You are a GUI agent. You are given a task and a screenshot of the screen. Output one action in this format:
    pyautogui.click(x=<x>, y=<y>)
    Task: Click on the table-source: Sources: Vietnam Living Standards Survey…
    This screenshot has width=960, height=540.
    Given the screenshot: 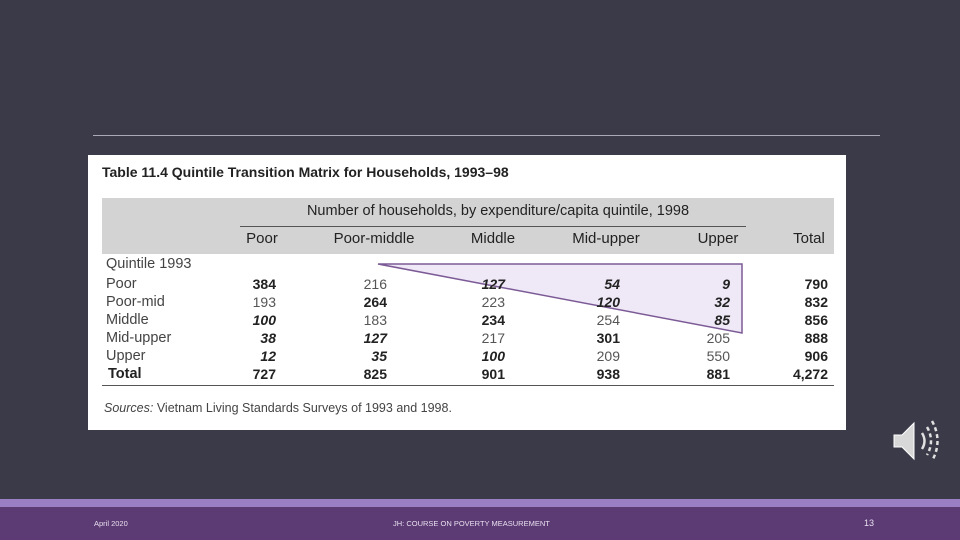 What is the action you would take?
    pyautogui.click(x=278, y=408)
    